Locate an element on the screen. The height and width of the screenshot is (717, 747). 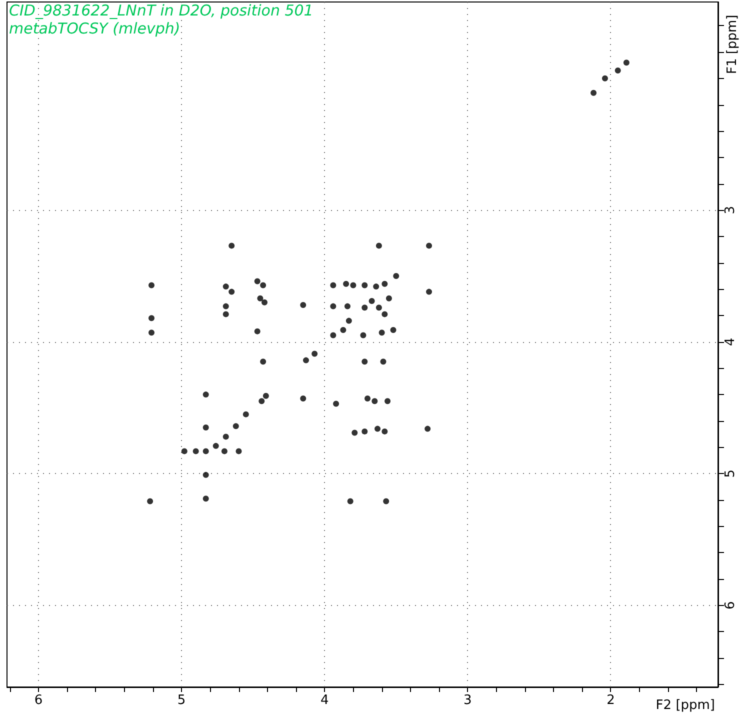
y-tick-label: 5 is located at coordinates (730, 473).